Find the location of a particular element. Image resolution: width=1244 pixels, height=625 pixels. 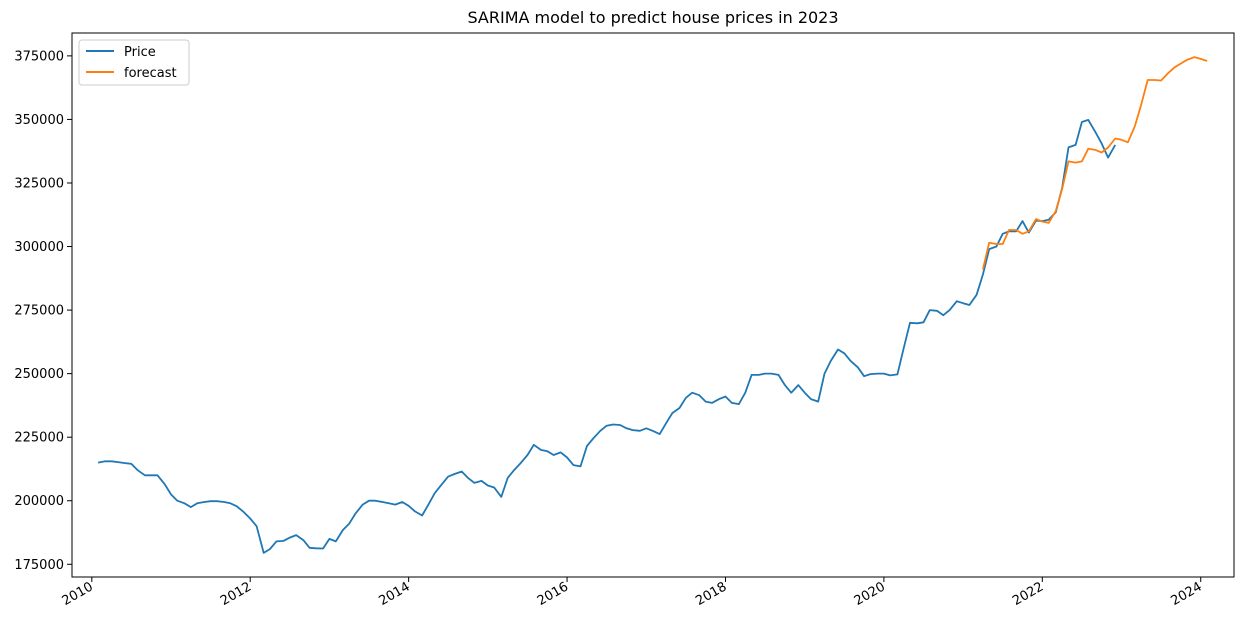

y-tick-label: 350000 is located at coordinates (39, 120).